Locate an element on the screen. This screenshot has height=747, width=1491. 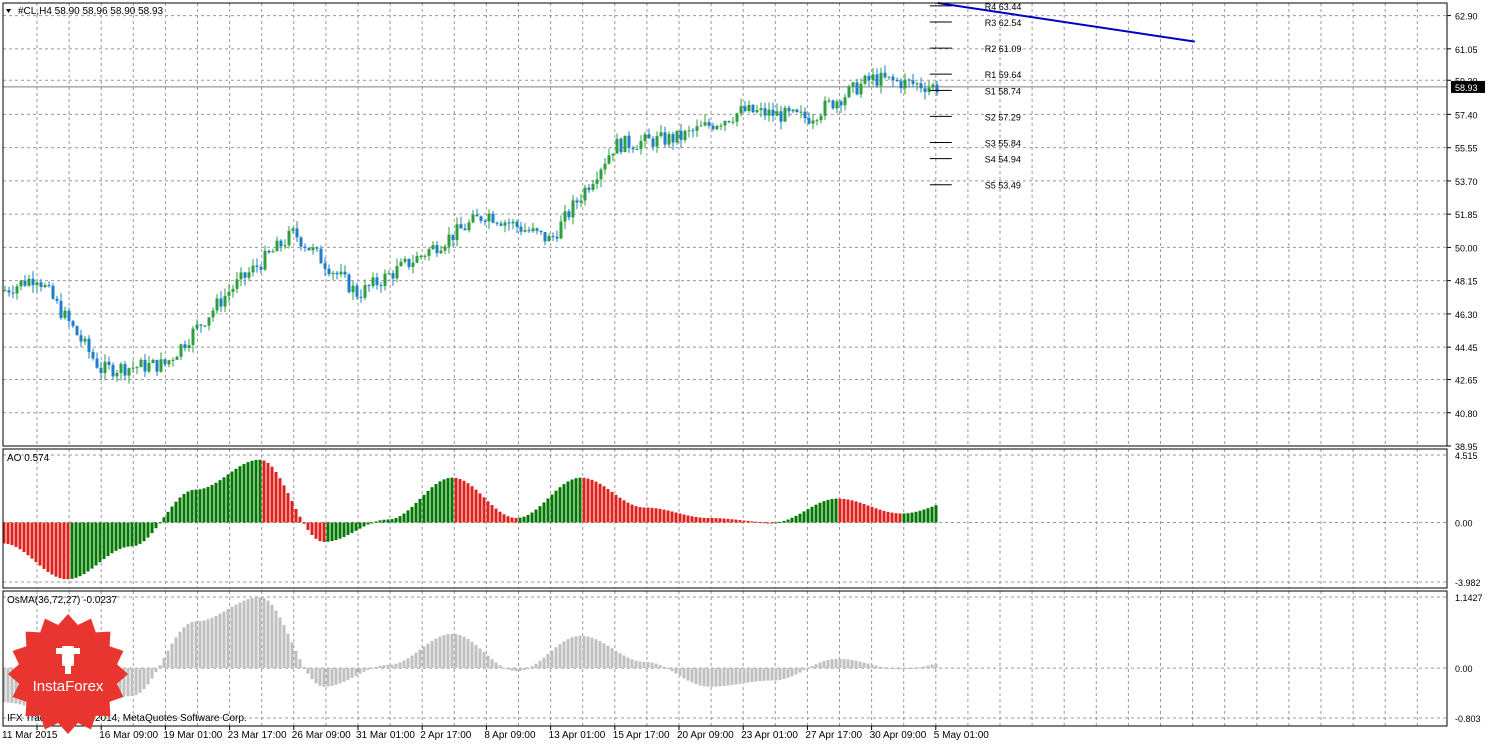
symbol-header: #CL,H4 58.90 58.96 58.90 58.93 is located at coordinates (85, 11).